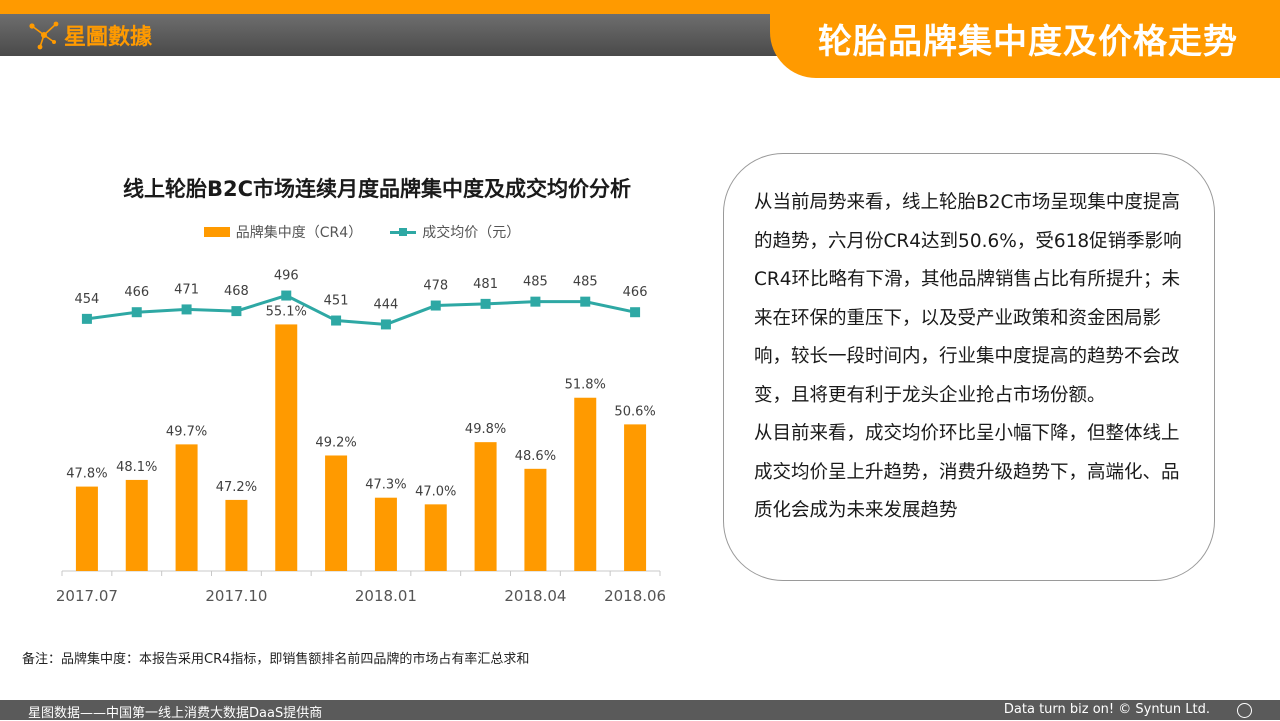 This screenshot has width=1280, height=721. What do you see at coordinates (535, 456) in the screenshot?
I see `cr4-data-label: 48.6%` at bounding box center [535, 456].